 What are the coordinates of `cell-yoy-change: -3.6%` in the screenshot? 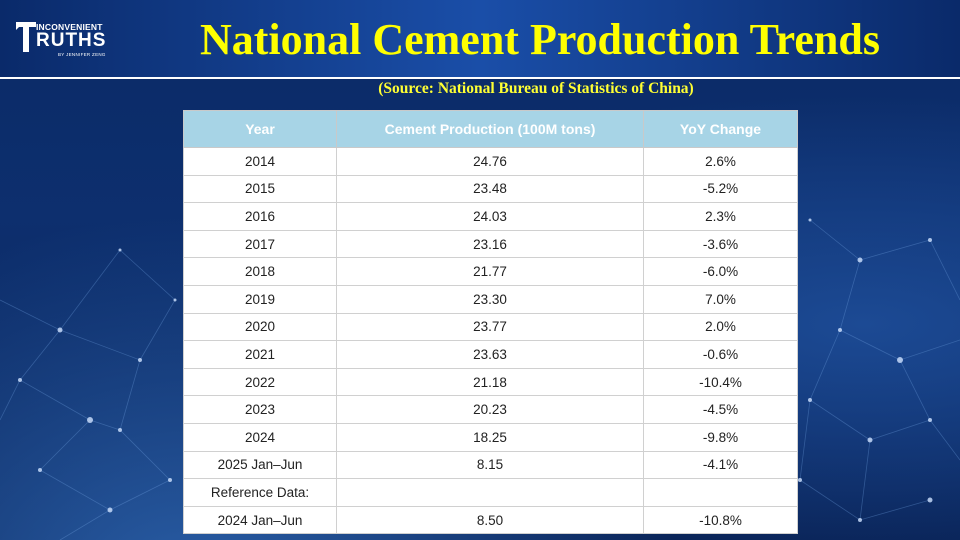 It's located at (720, 244).